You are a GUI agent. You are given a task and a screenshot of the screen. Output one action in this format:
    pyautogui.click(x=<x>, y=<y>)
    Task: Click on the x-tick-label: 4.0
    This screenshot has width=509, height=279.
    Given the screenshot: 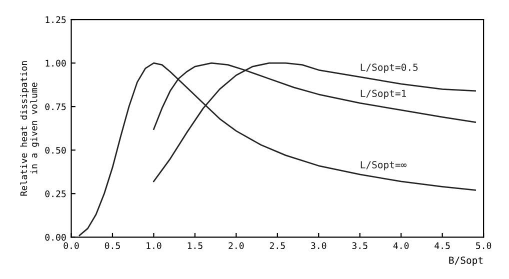 What is the action you would take?
    pyautogui.click(x=401, y=246)
    